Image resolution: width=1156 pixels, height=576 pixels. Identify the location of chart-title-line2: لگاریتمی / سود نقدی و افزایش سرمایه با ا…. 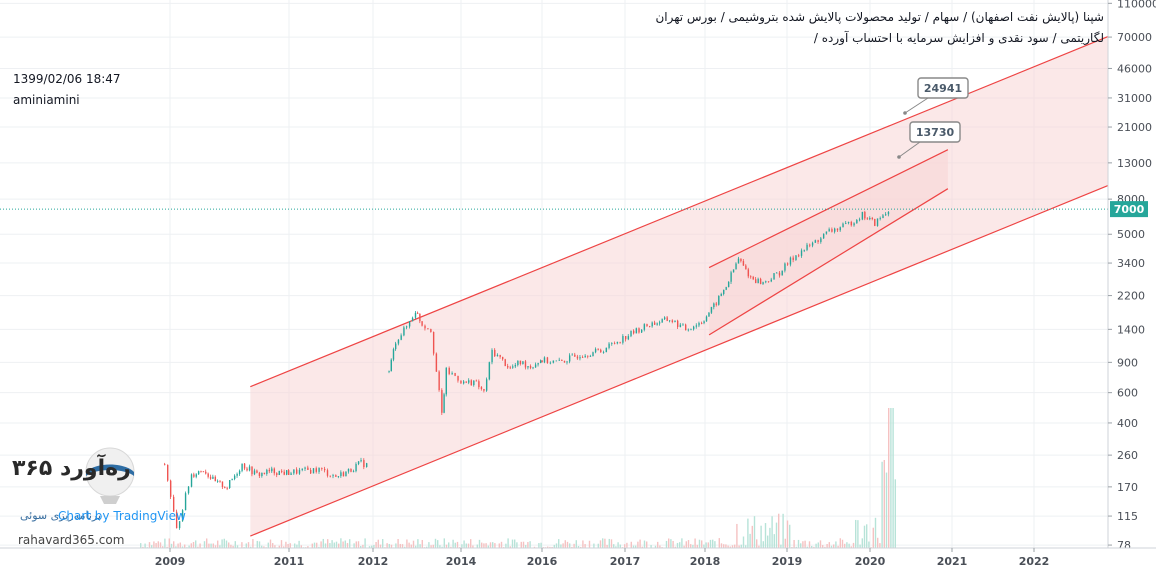
(959, 38).